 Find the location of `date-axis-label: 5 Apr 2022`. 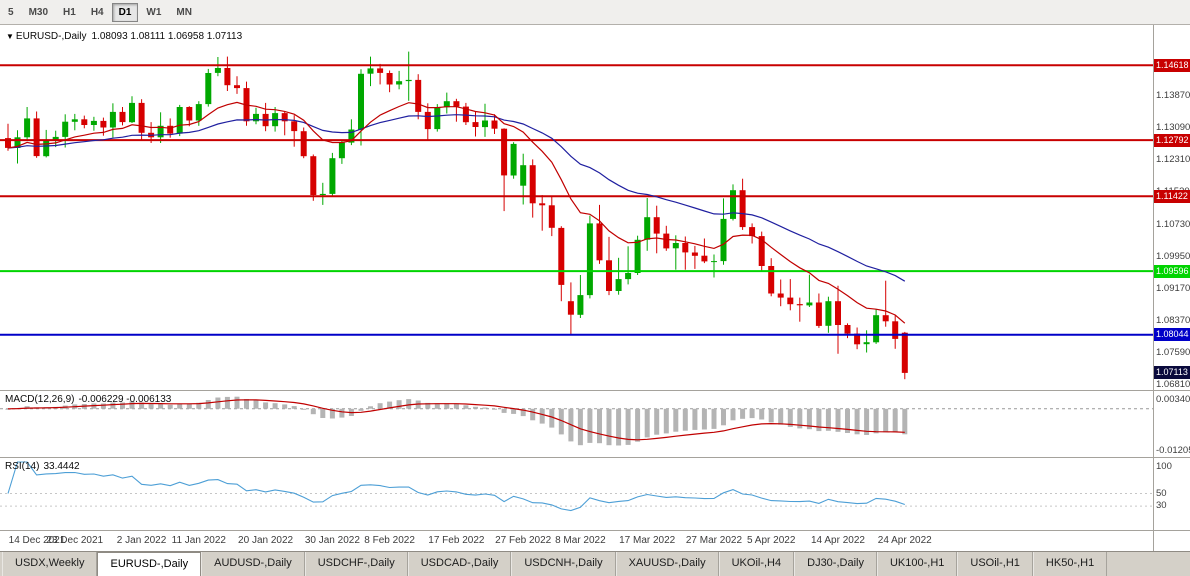

date-axis-label: 5 Apr 2022 is located at coordinates (771, 540).